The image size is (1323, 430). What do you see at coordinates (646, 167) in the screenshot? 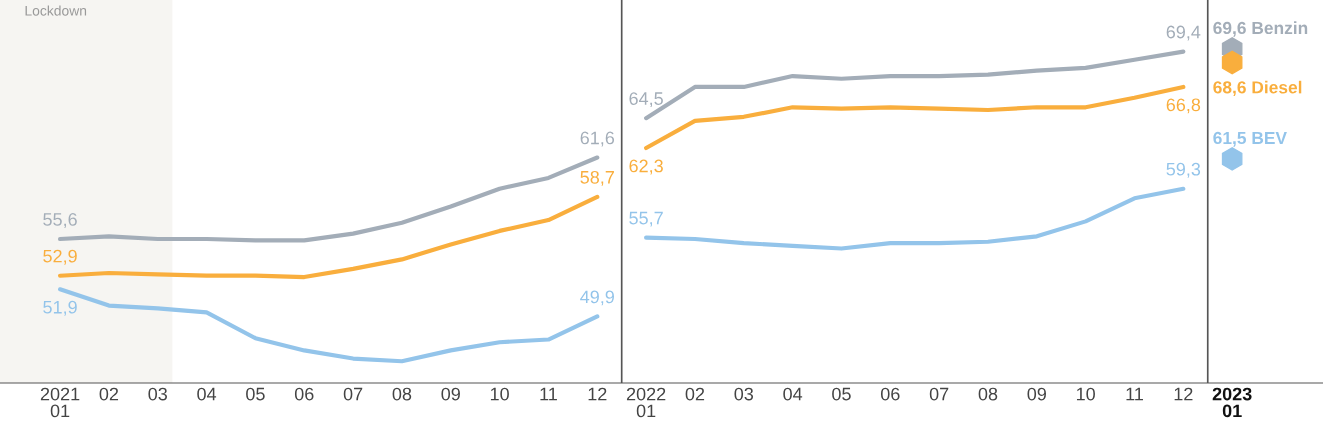
I see `data-label: 62,3` at bounding box center [646, 167].